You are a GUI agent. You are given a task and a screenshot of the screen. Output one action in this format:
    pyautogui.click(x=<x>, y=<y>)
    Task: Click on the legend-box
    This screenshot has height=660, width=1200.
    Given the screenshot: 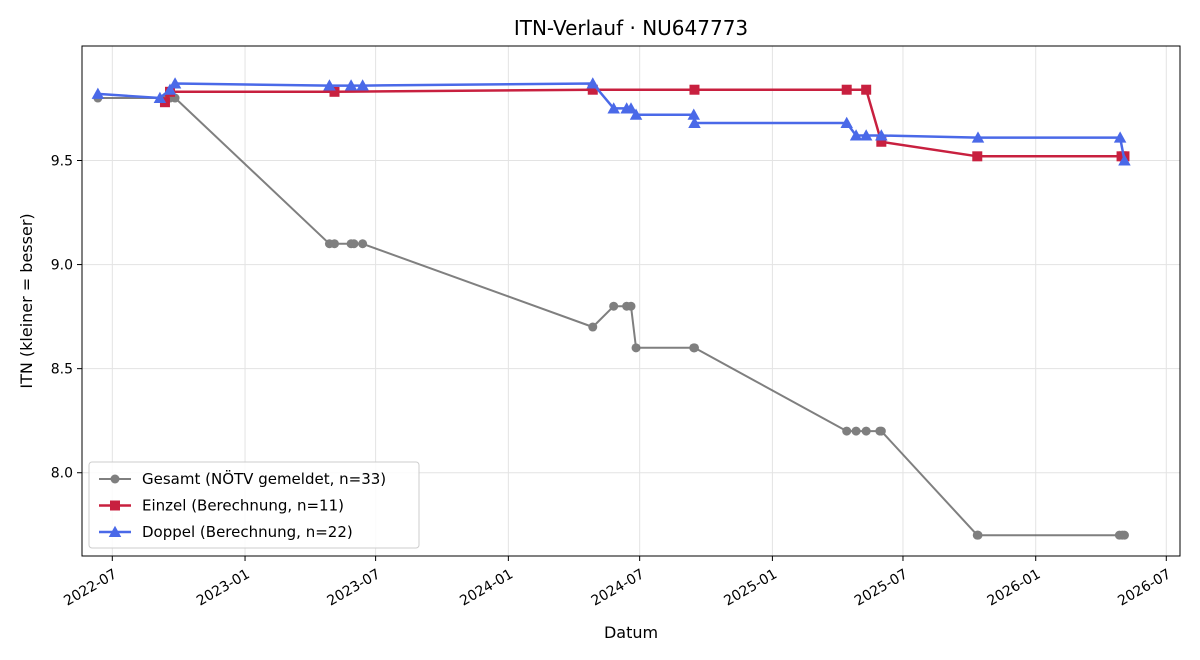 What is the action you would take?
    pyautogui.click(x=254, y=505)
    